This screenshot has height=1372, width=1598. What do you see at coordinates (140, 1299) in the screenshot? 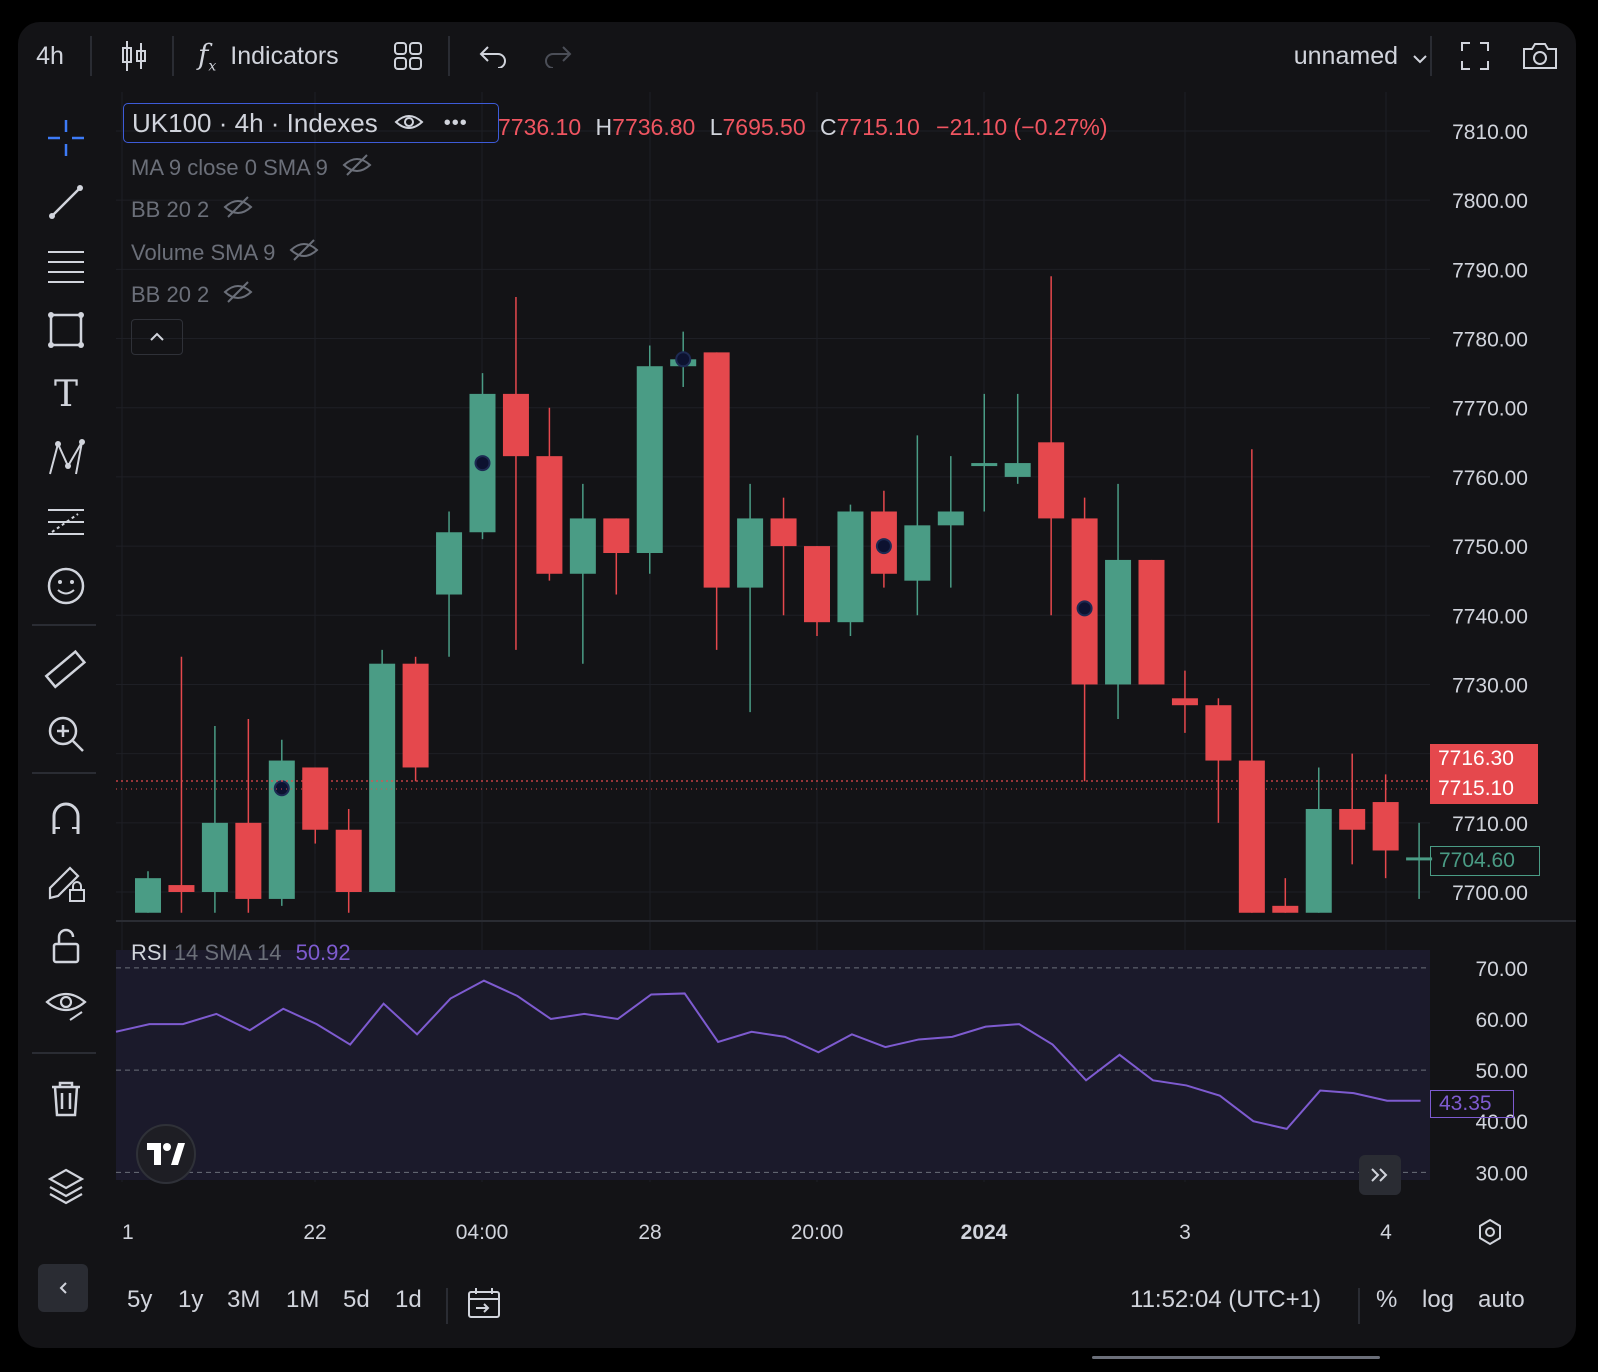
I see `range-5y: 5y` at bounding box center [140, 1299].